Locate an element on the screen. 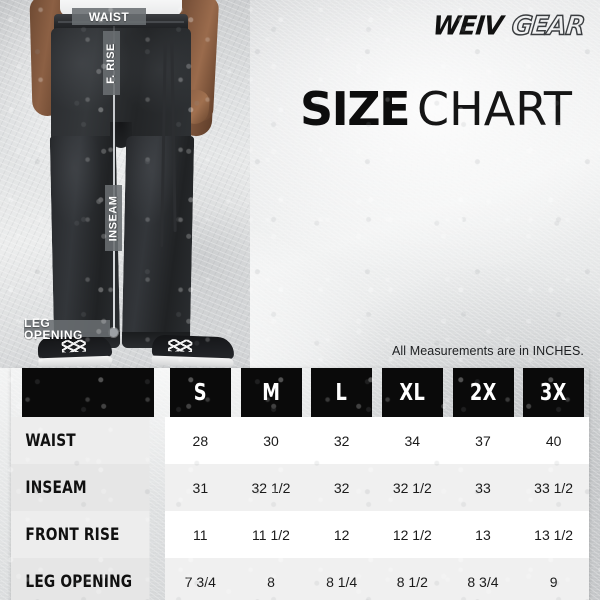  callout-waist: WAIST is located at coordinates (109, 16).